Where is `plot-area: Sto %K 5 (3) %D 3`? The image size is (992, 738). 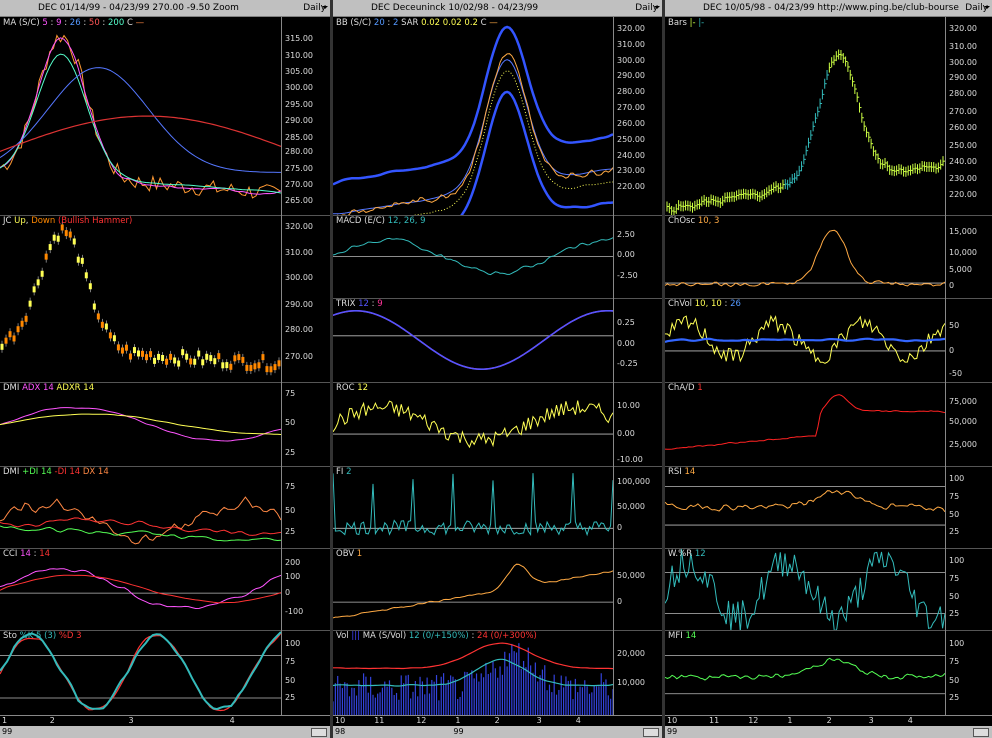 plot-area: Sto %K 5 (3) %D 3 is located at coordinates (141, 672).